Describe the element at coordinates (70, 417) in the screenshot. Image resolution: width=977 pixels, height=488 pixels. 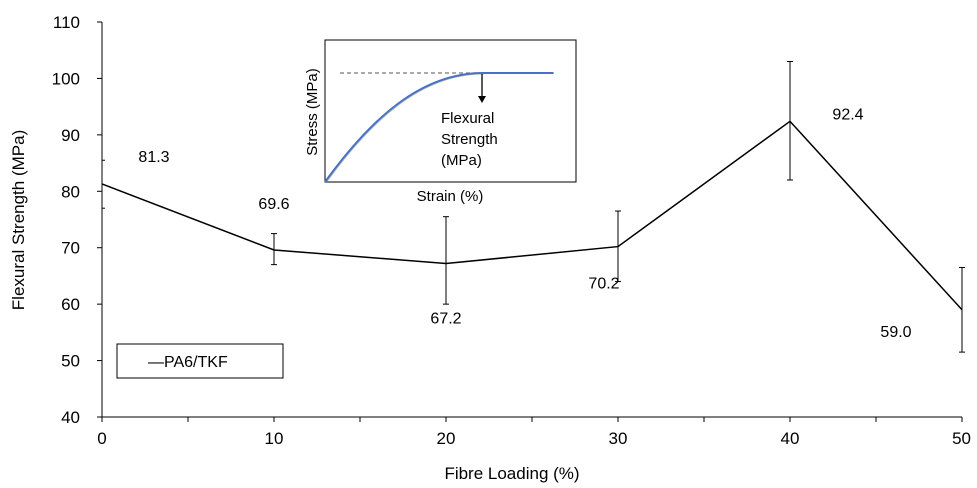
I see `y-tick-label: 40` at that location.